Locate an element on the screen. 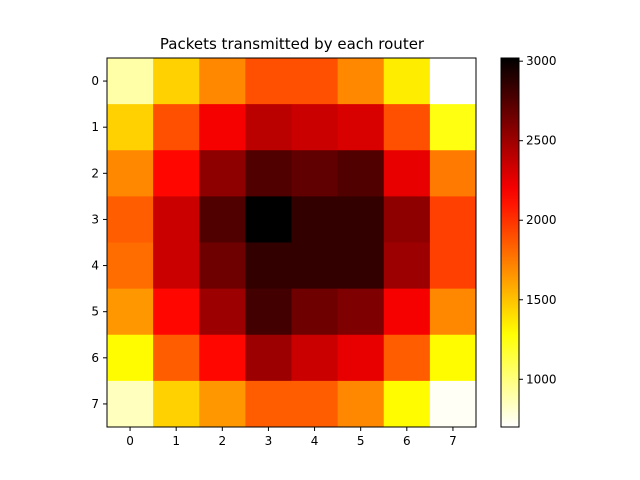 Image resolution: width=640 pixels, height=480 pixels. heatmap-cell-r1-c5 is located at coordinates (361, 127).